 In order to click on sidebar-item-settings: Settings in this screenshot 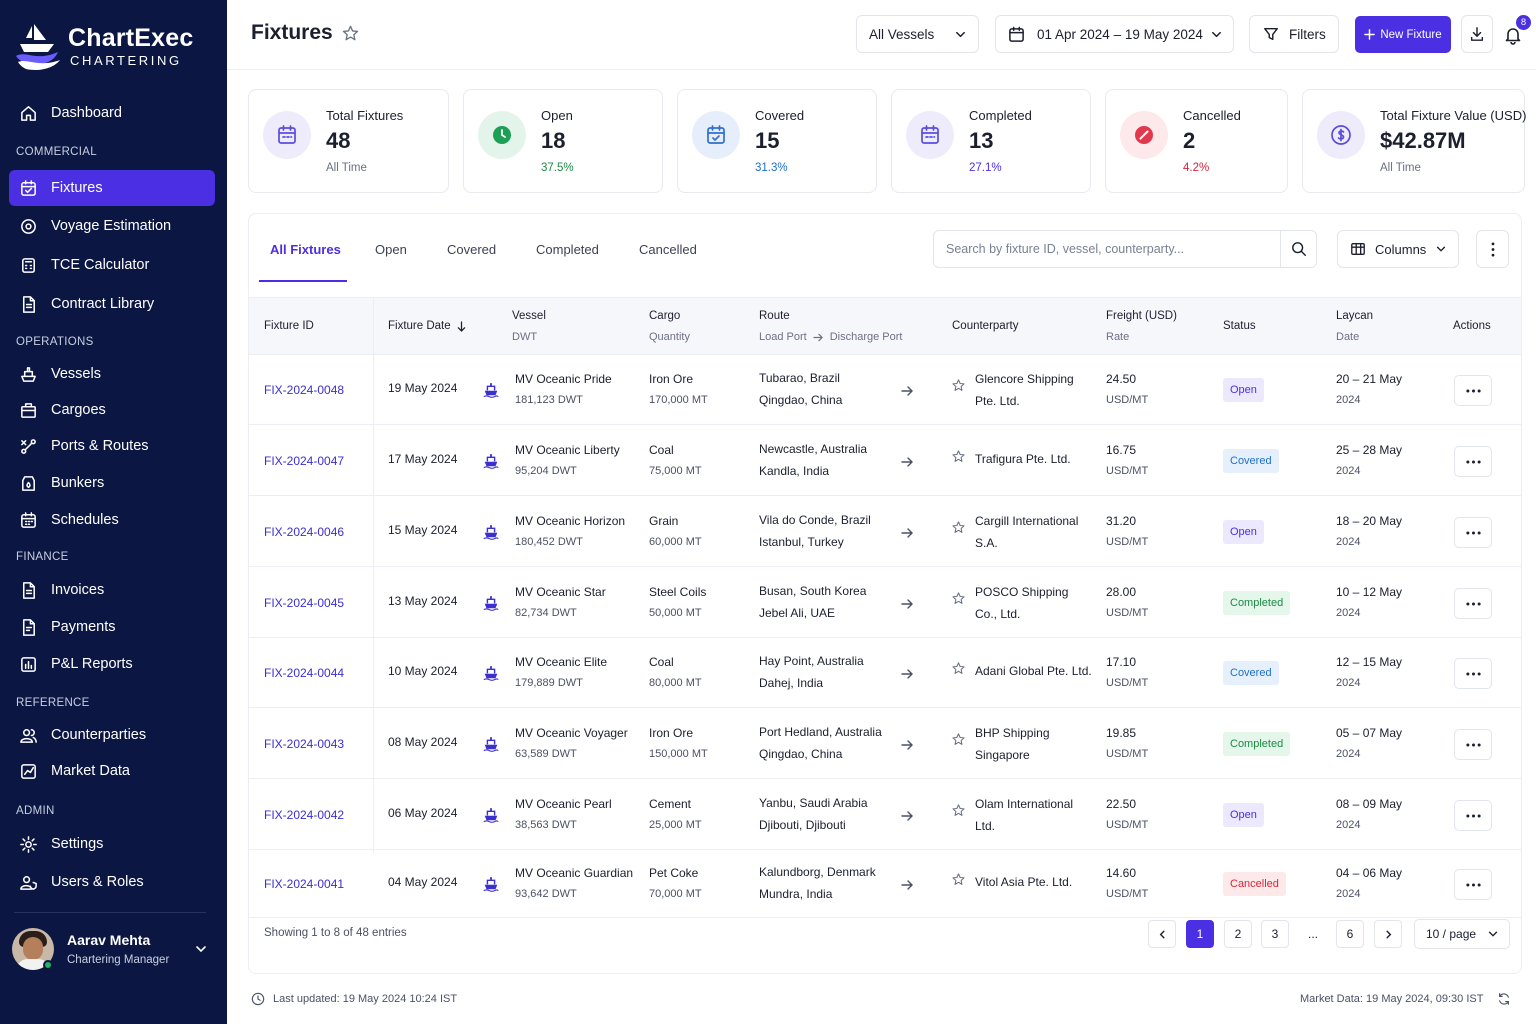, I will do `click(112, 844)`.